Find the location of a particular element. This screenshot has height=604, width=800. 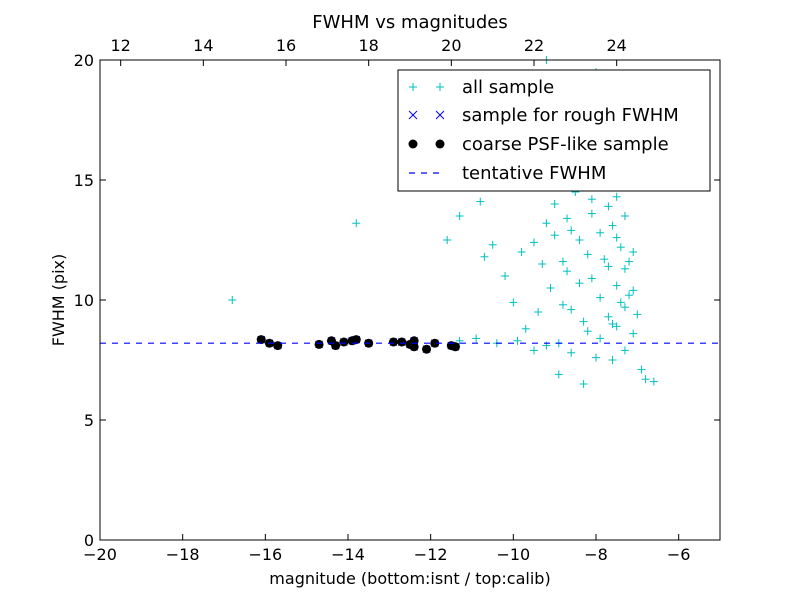

top-x-tick-label: 18 is located at coordinates (368, 45).